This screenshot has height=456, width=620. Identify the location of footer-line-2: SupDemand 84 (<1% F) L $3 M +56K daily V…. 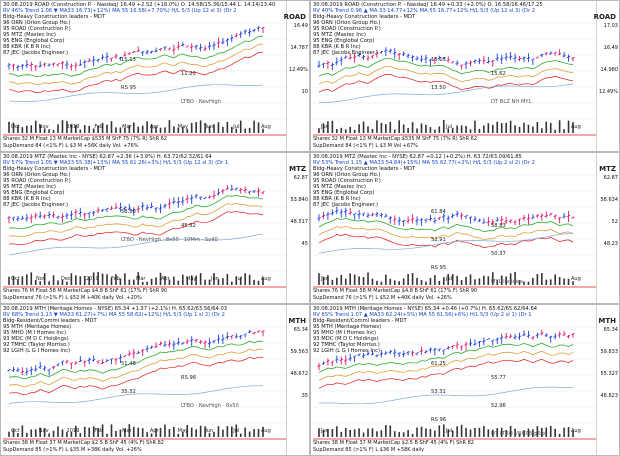
(71, 146).